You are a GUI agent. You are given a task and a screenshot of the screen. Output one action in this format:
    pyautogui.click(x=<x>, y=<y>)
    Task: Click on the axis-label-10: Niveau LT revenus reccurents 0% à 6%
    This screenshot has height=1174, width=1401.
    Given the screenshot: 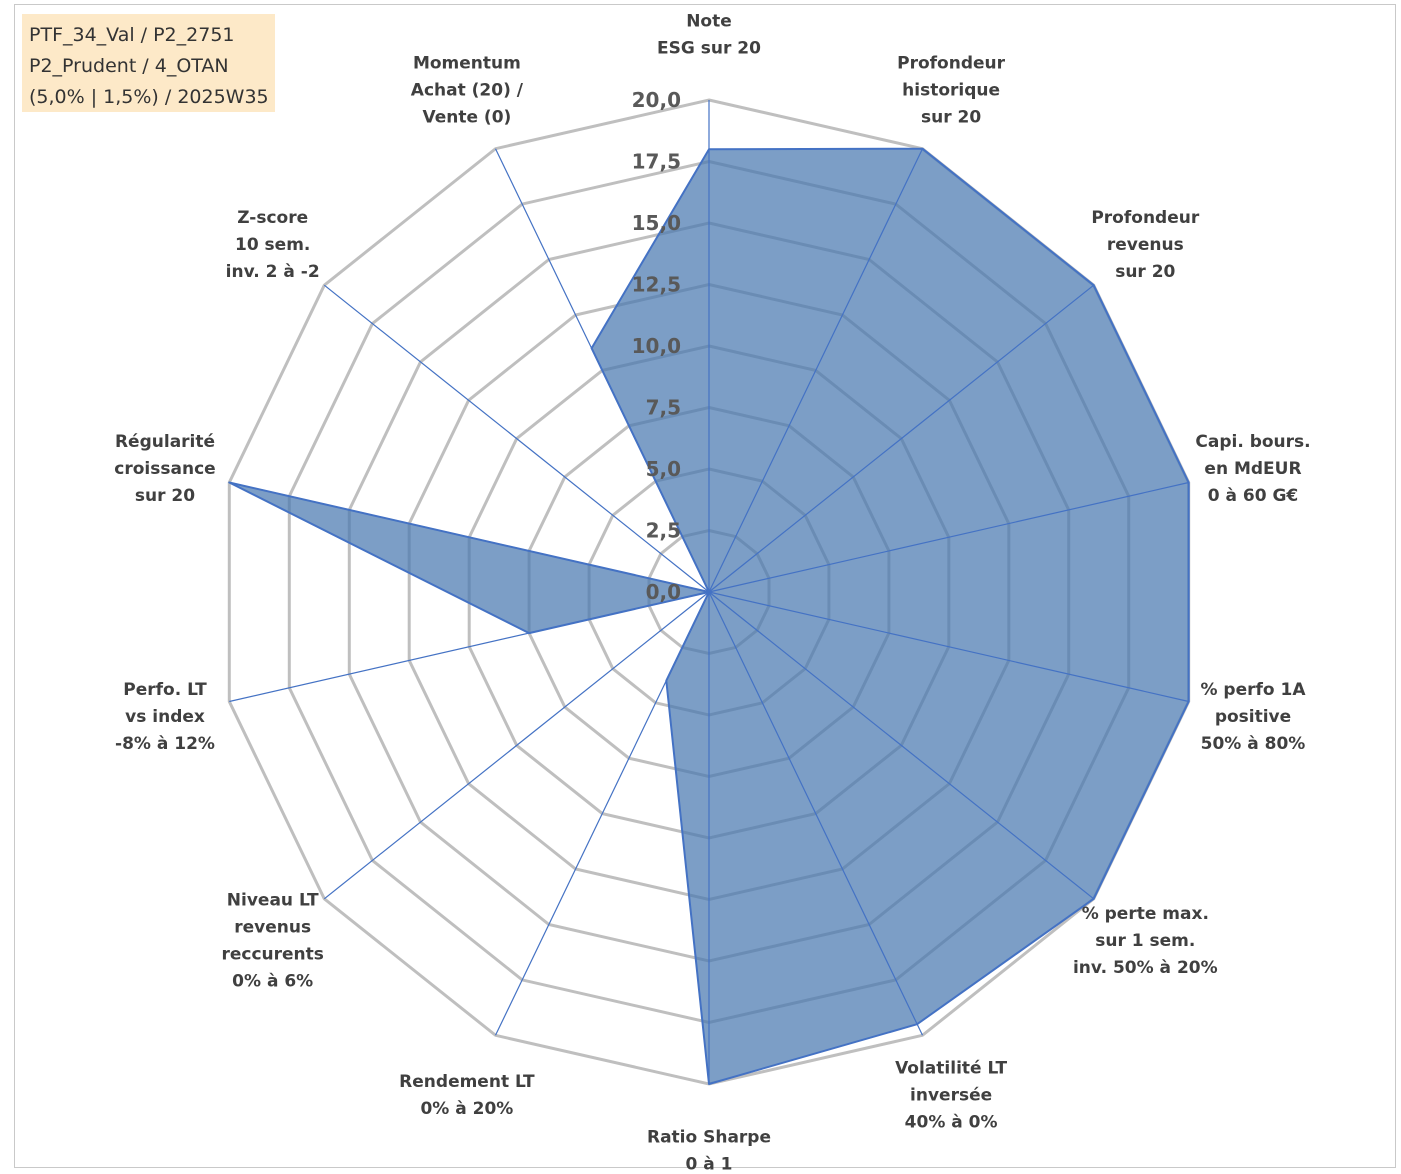 What is the action you would take?
    pyautogui.click(x=272, y=940)
    